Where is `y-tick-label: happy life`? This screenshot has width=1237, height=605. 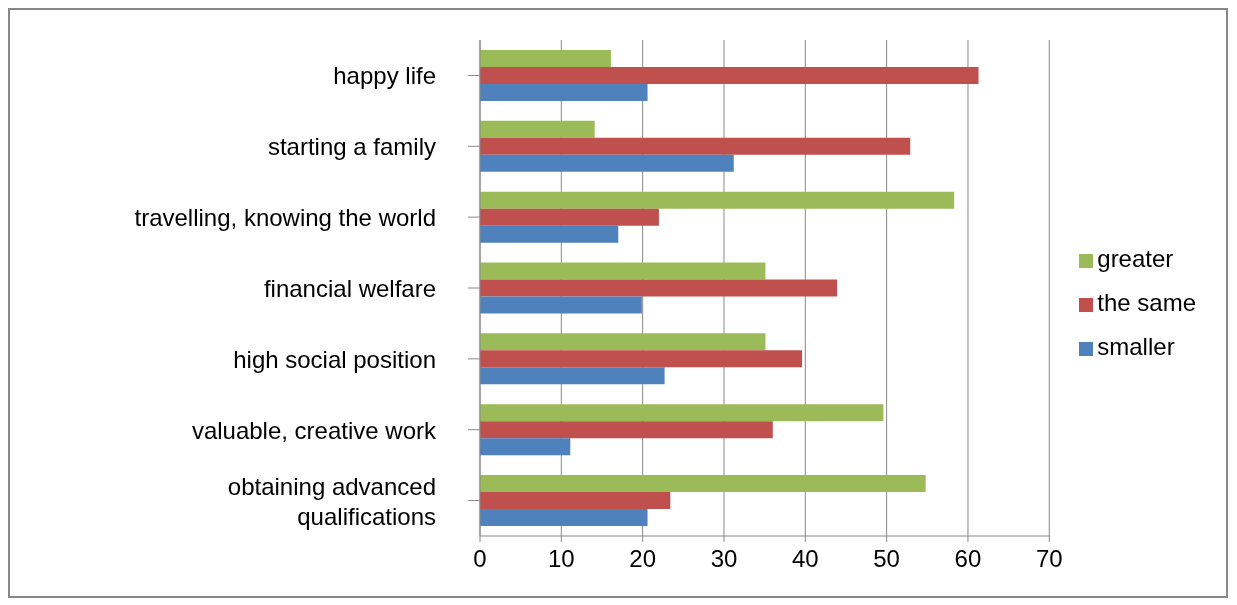 y-tick-label: happy life is located at coordinates (384, 75).